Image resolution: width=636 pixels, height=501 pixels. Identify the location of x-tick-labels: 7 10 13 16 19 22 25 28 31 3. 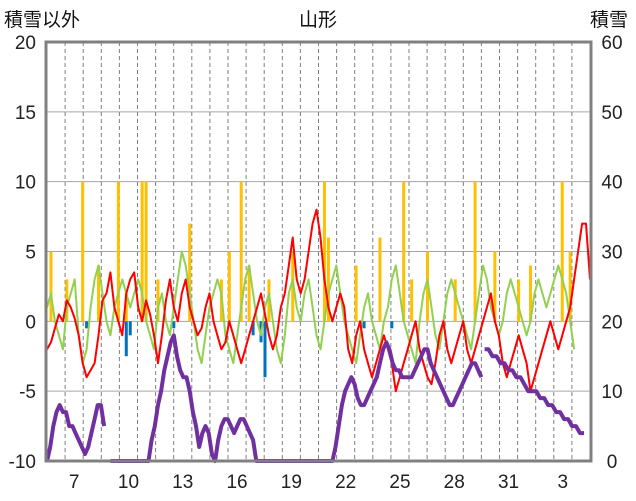
(318, 482).